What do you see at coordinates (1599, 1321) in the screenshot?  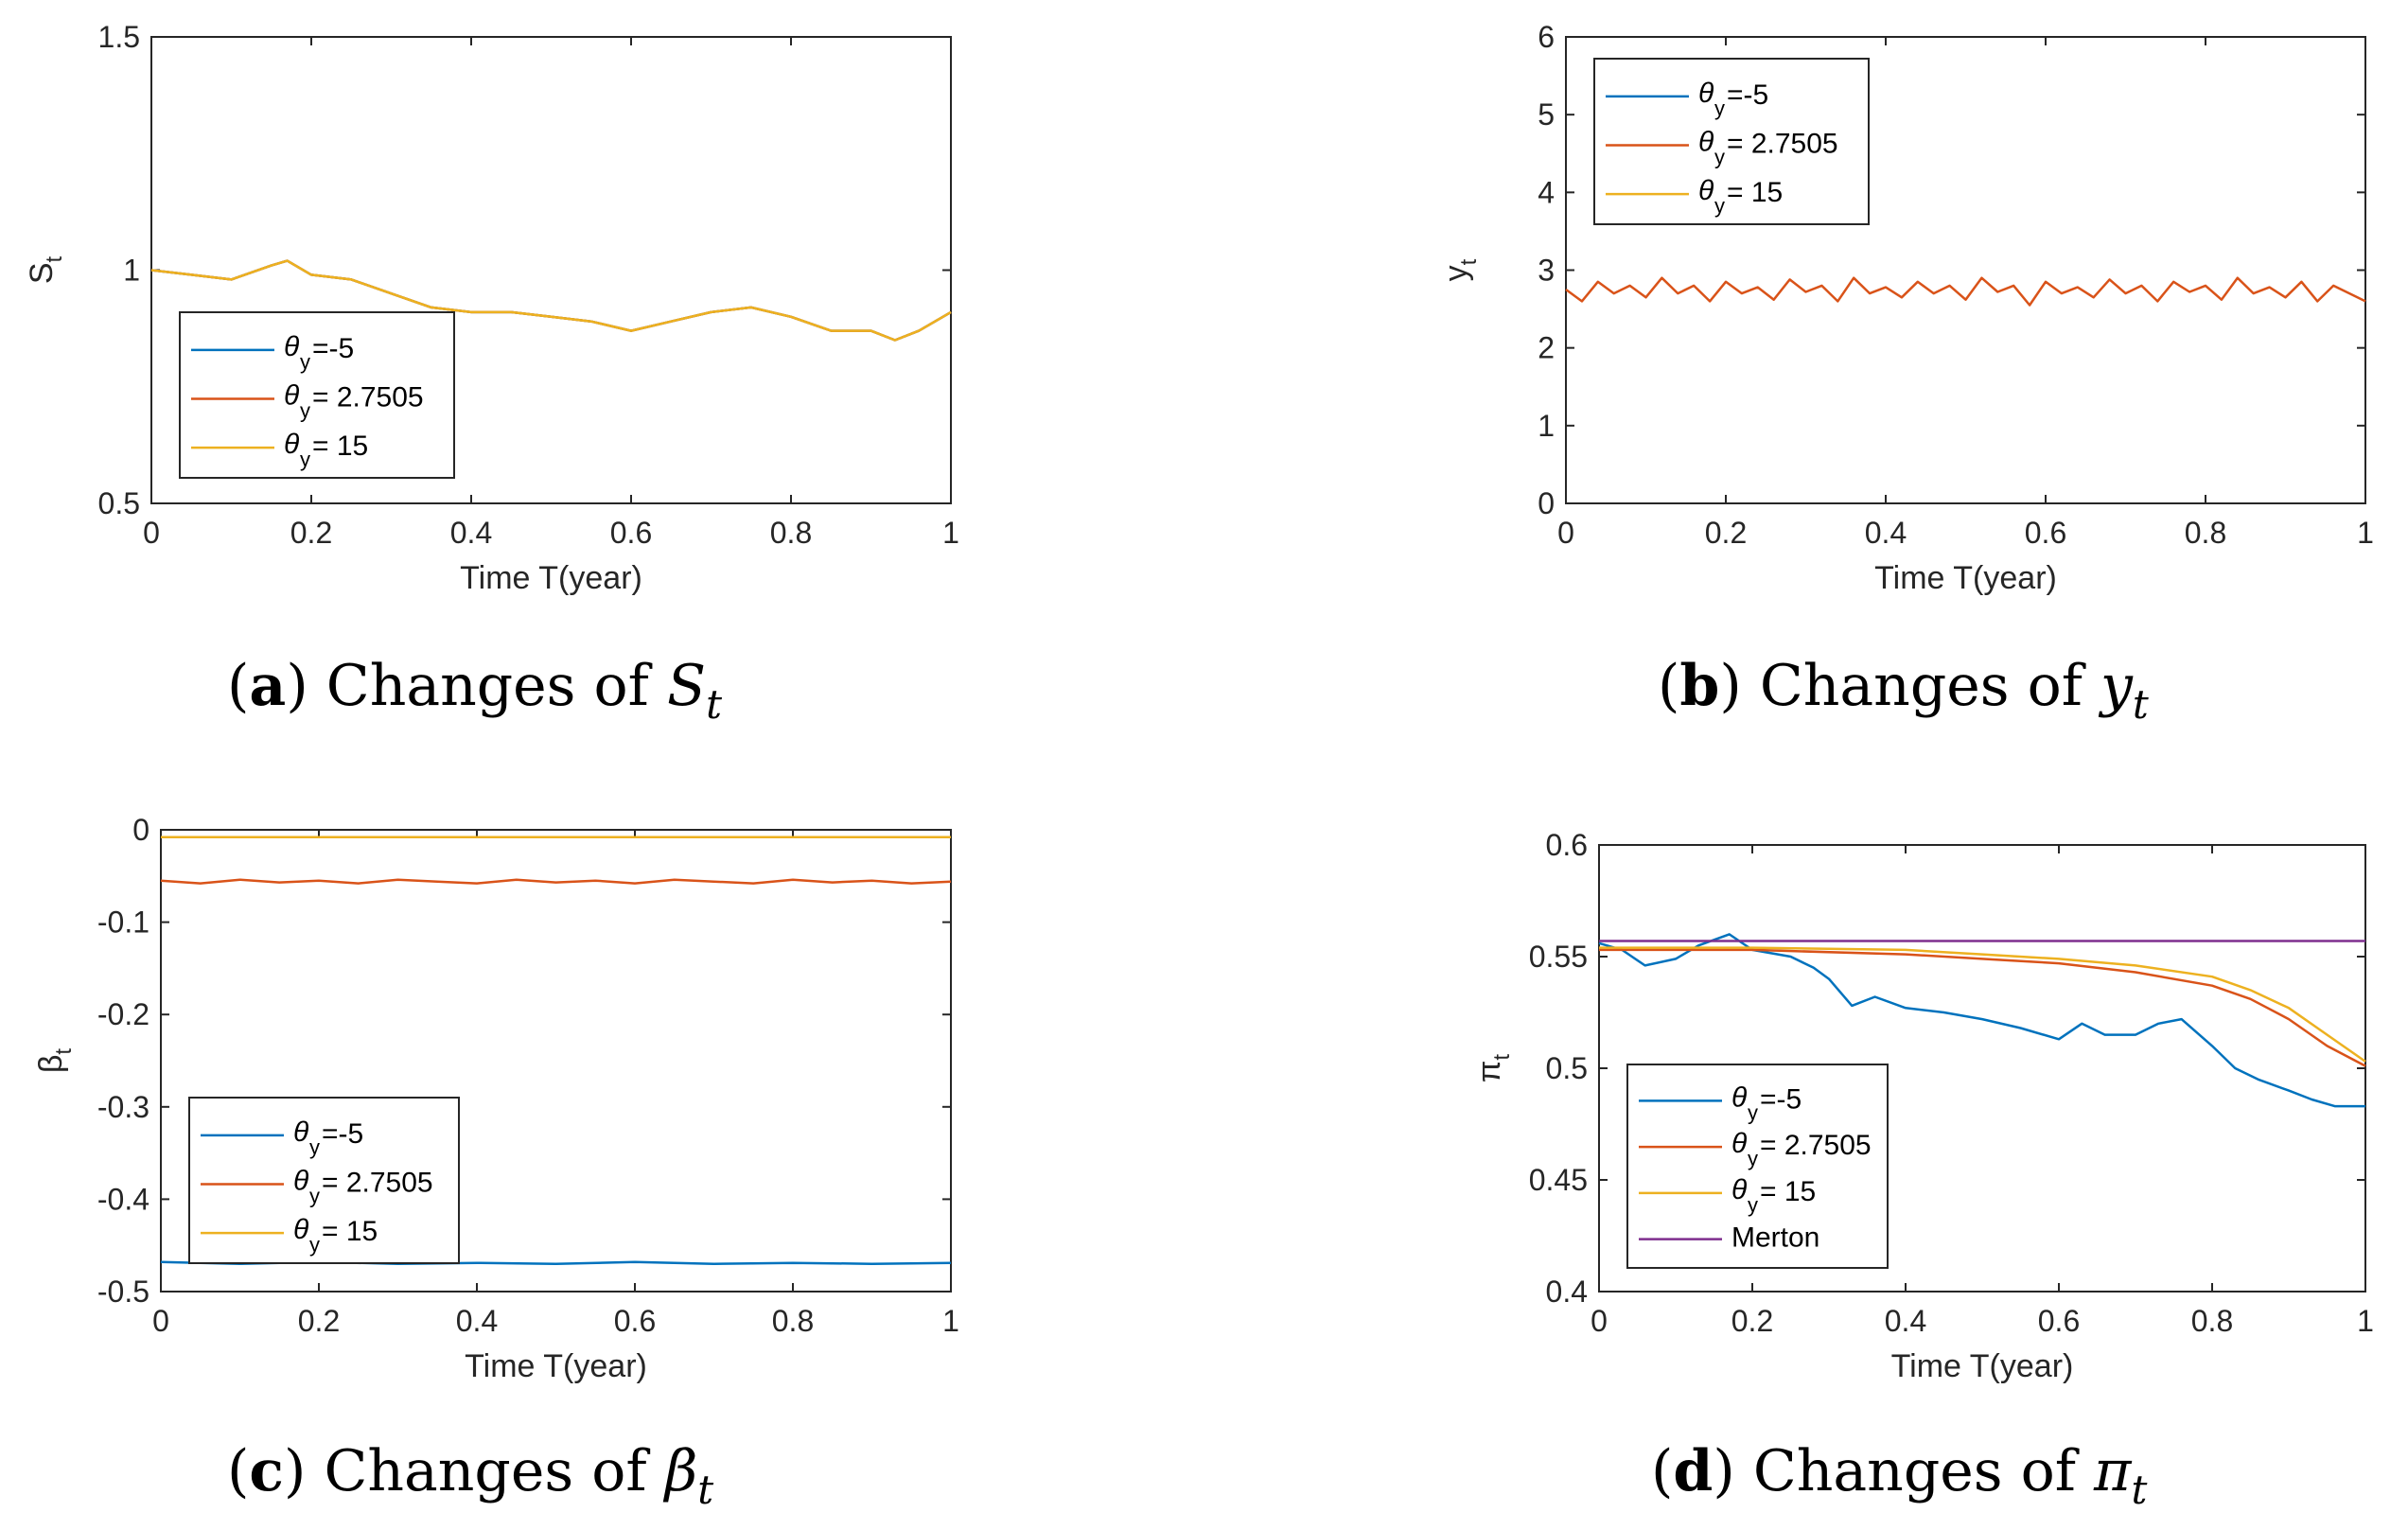 I see `x-tick-label: 0` at bounding box center [1599, 1321].